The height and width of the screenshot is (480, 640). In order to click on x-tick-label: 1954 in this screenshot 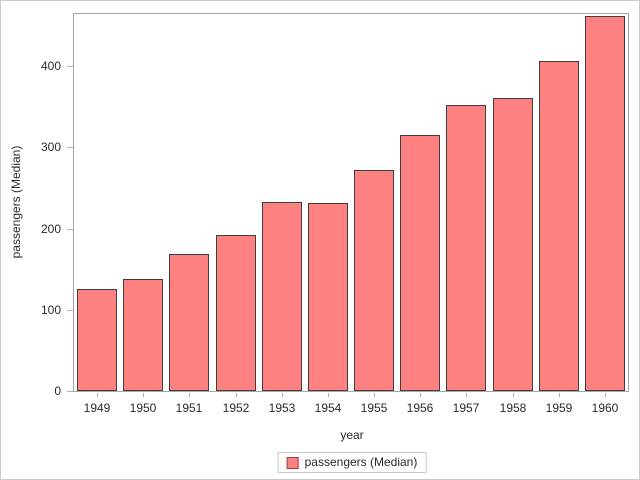, I will do `click(328, 408)`.